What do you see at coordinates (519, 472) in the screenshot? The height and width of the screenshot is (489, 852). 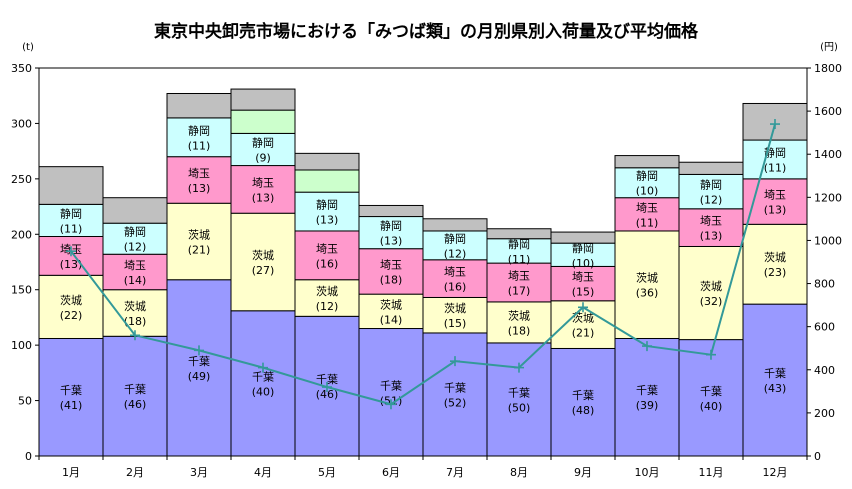 I see `x-tick-label: 8月` at bounding box center [519, 472].